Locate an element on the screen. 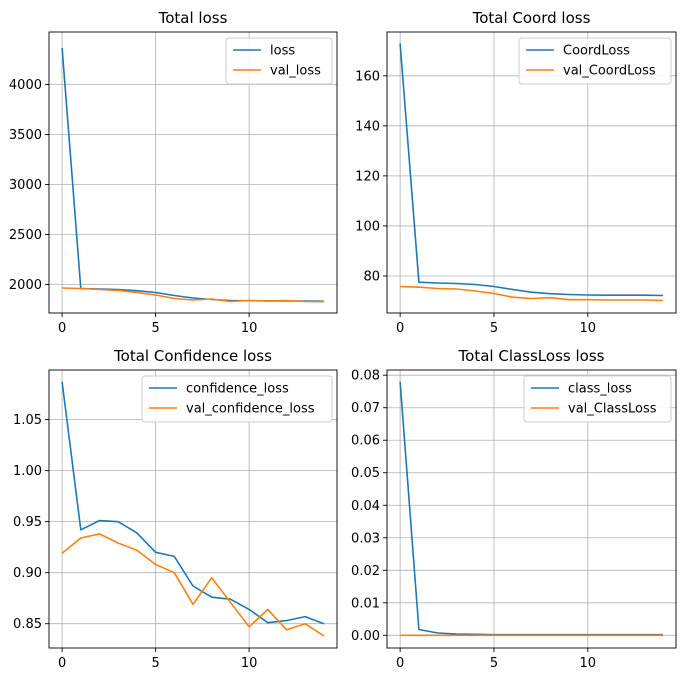 This screenshot has width=684, height=682. series-line-val_confidence_loss is located at coordinates (193, 585).